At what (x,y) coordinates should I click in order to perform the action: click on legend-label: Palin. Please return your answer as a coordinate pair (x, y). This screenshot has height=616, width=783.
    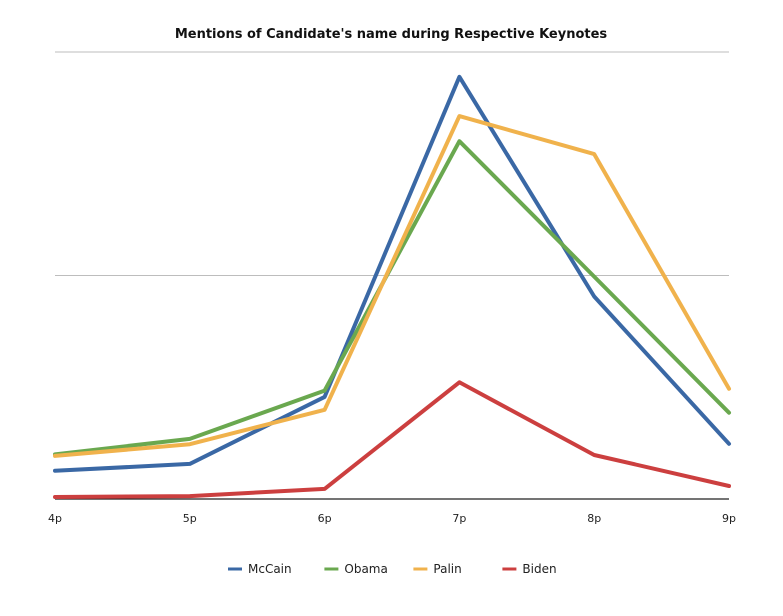
    Looking at the image, I should click on (447, 569).